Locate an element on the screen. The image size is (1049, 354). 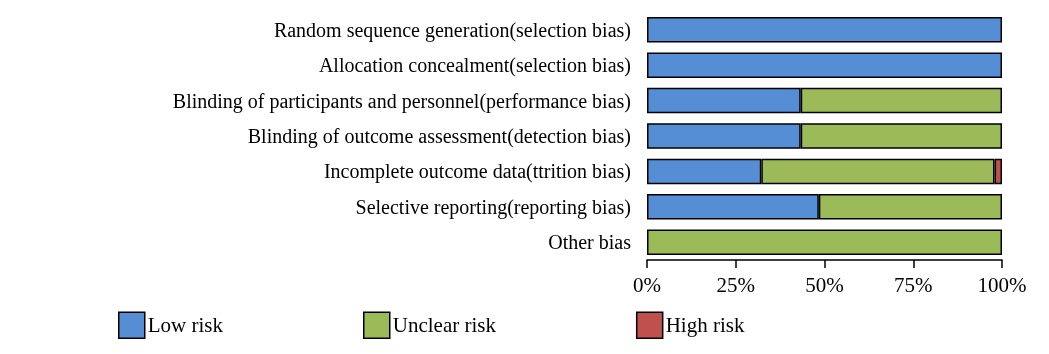
legend-label: Low risk is located at coordinates (185, 325).